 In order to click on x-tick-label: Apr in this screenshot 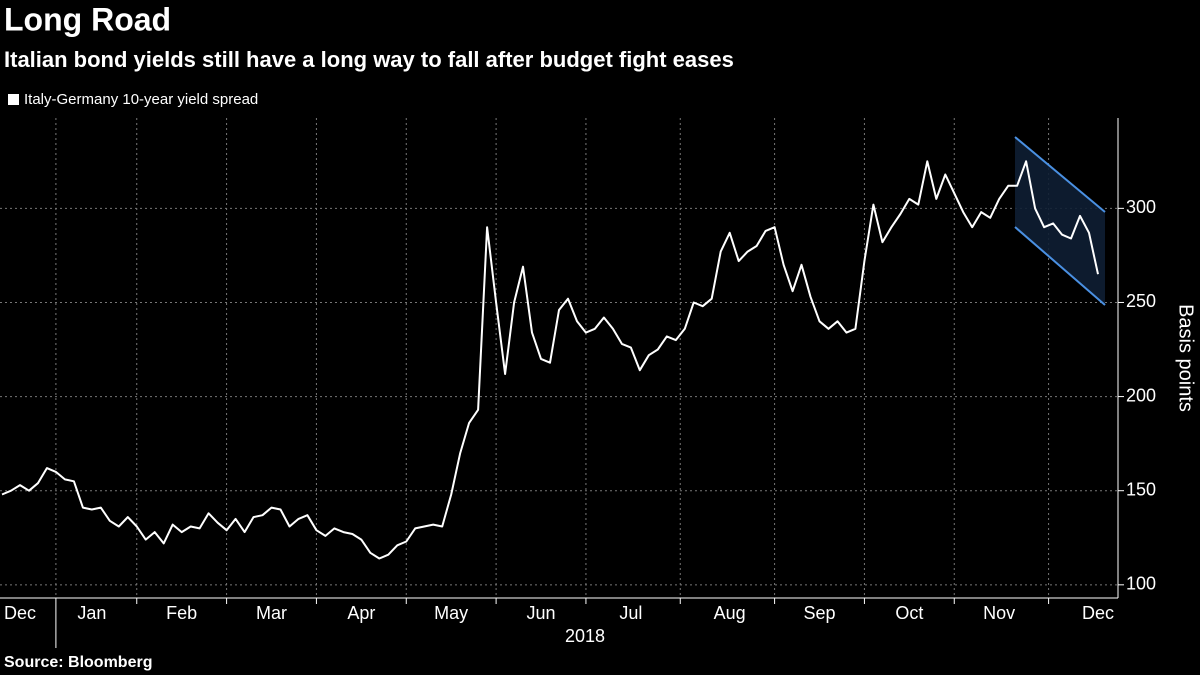, I will do `click(361, 613)`.